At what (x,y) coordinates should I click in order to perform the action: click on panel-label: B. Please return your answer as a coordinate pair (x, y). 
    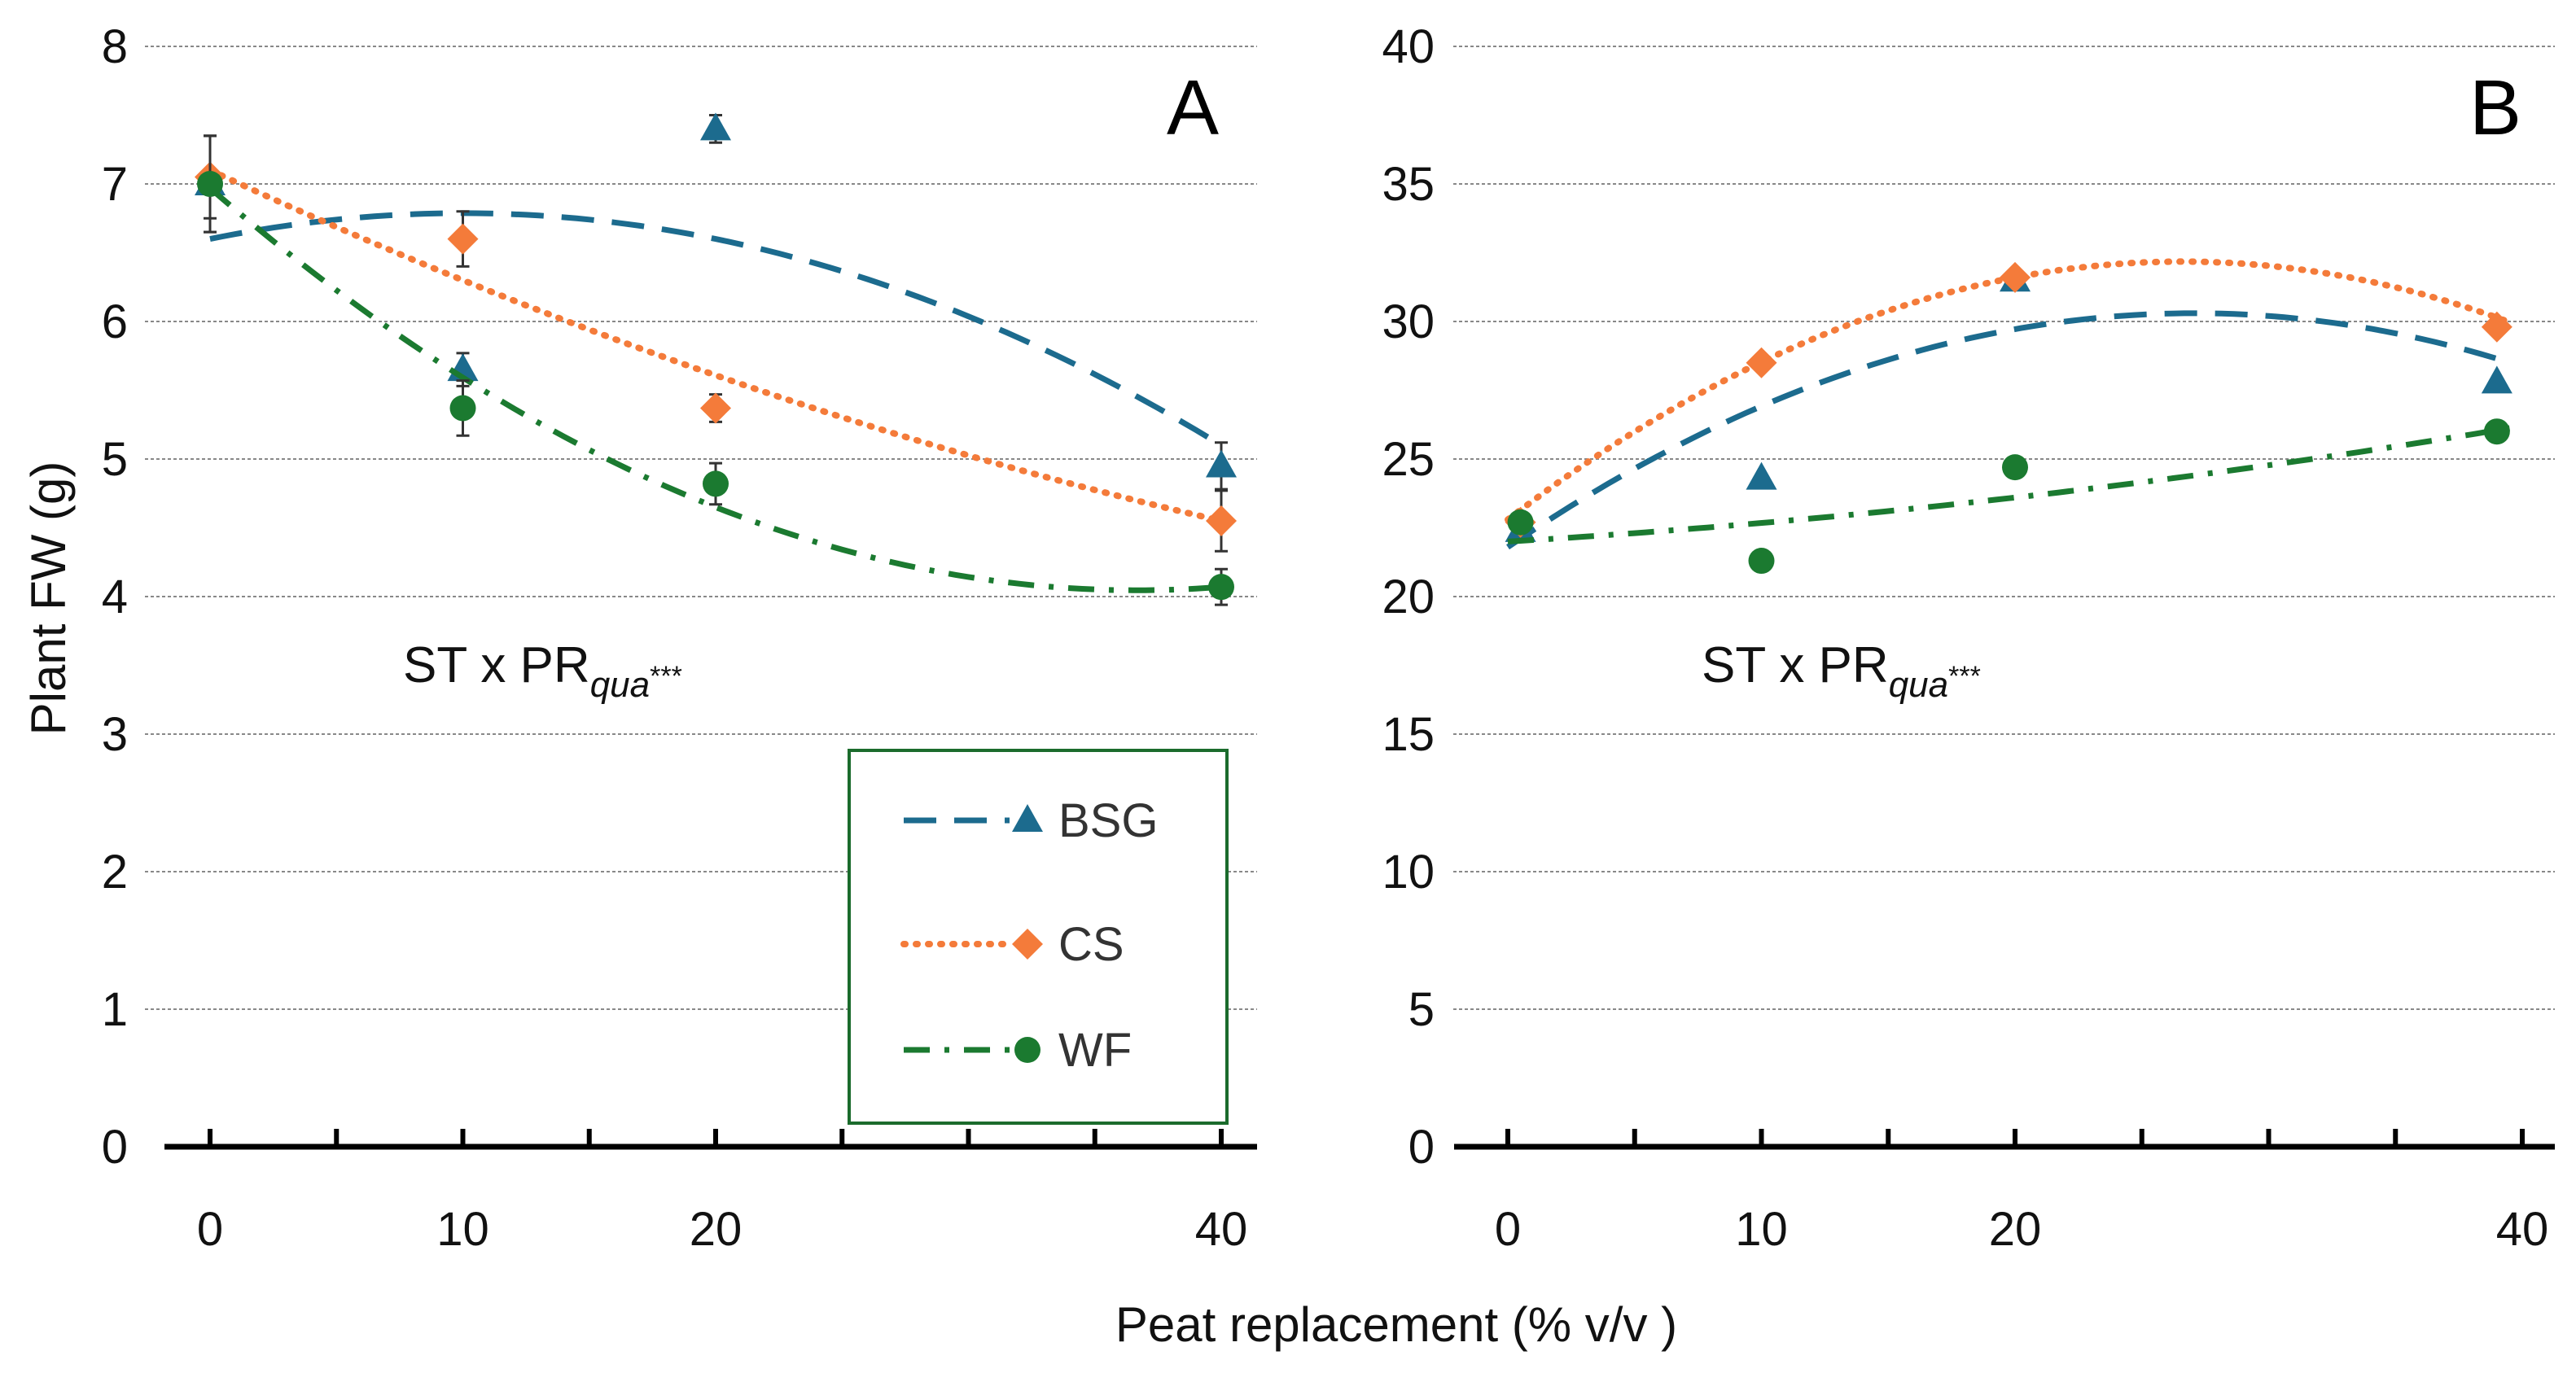
    Looking at the image, I should click on (2495, 108).